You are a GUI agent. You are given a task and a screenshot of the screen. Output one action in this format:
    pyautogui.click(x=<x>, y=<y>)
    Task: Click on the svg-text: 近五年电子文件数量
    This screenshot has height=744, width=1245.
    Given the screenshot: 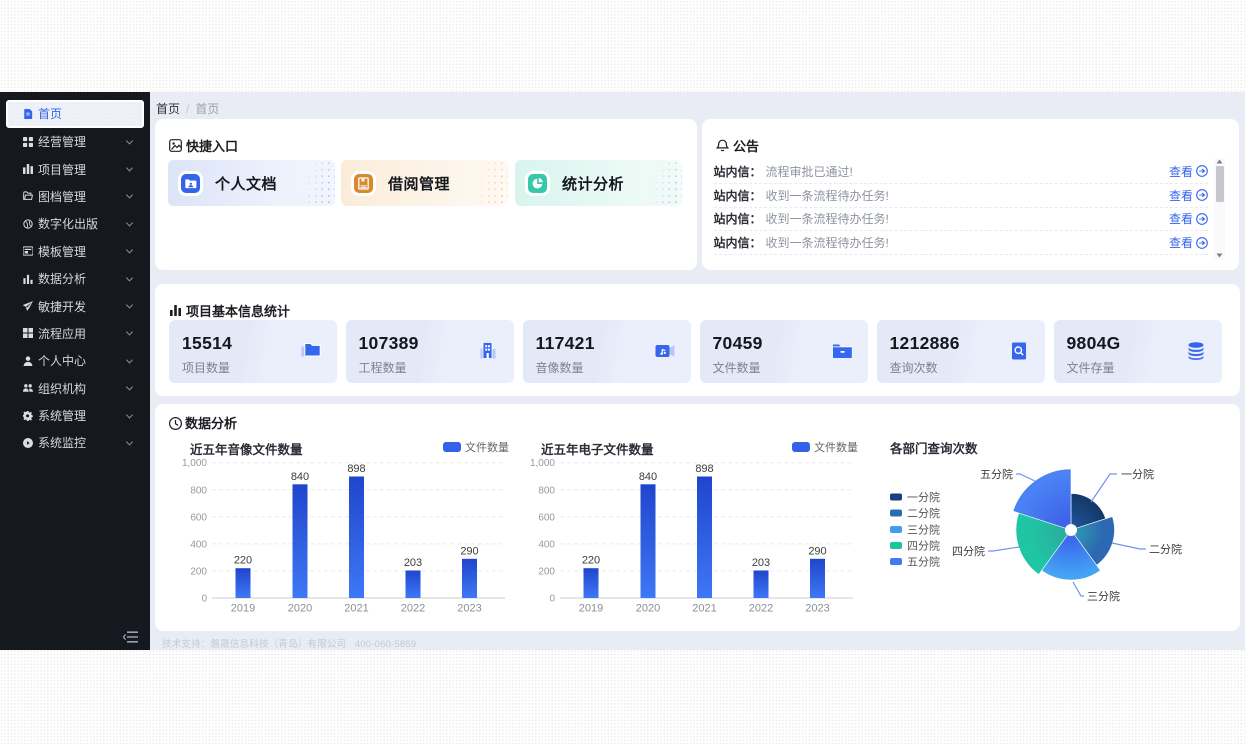 What is the action you would take?
    pyautogui.click(x=597, y=449)
    